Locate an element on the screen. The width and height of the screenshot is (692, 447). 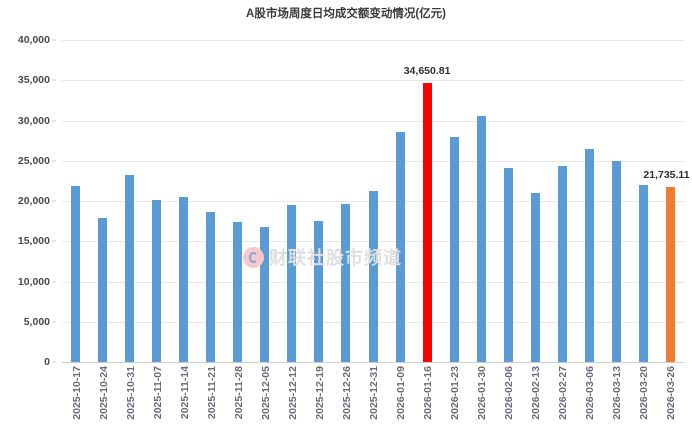
x-tick-label: 2026-03-26 is located at coordinates (671, 393).